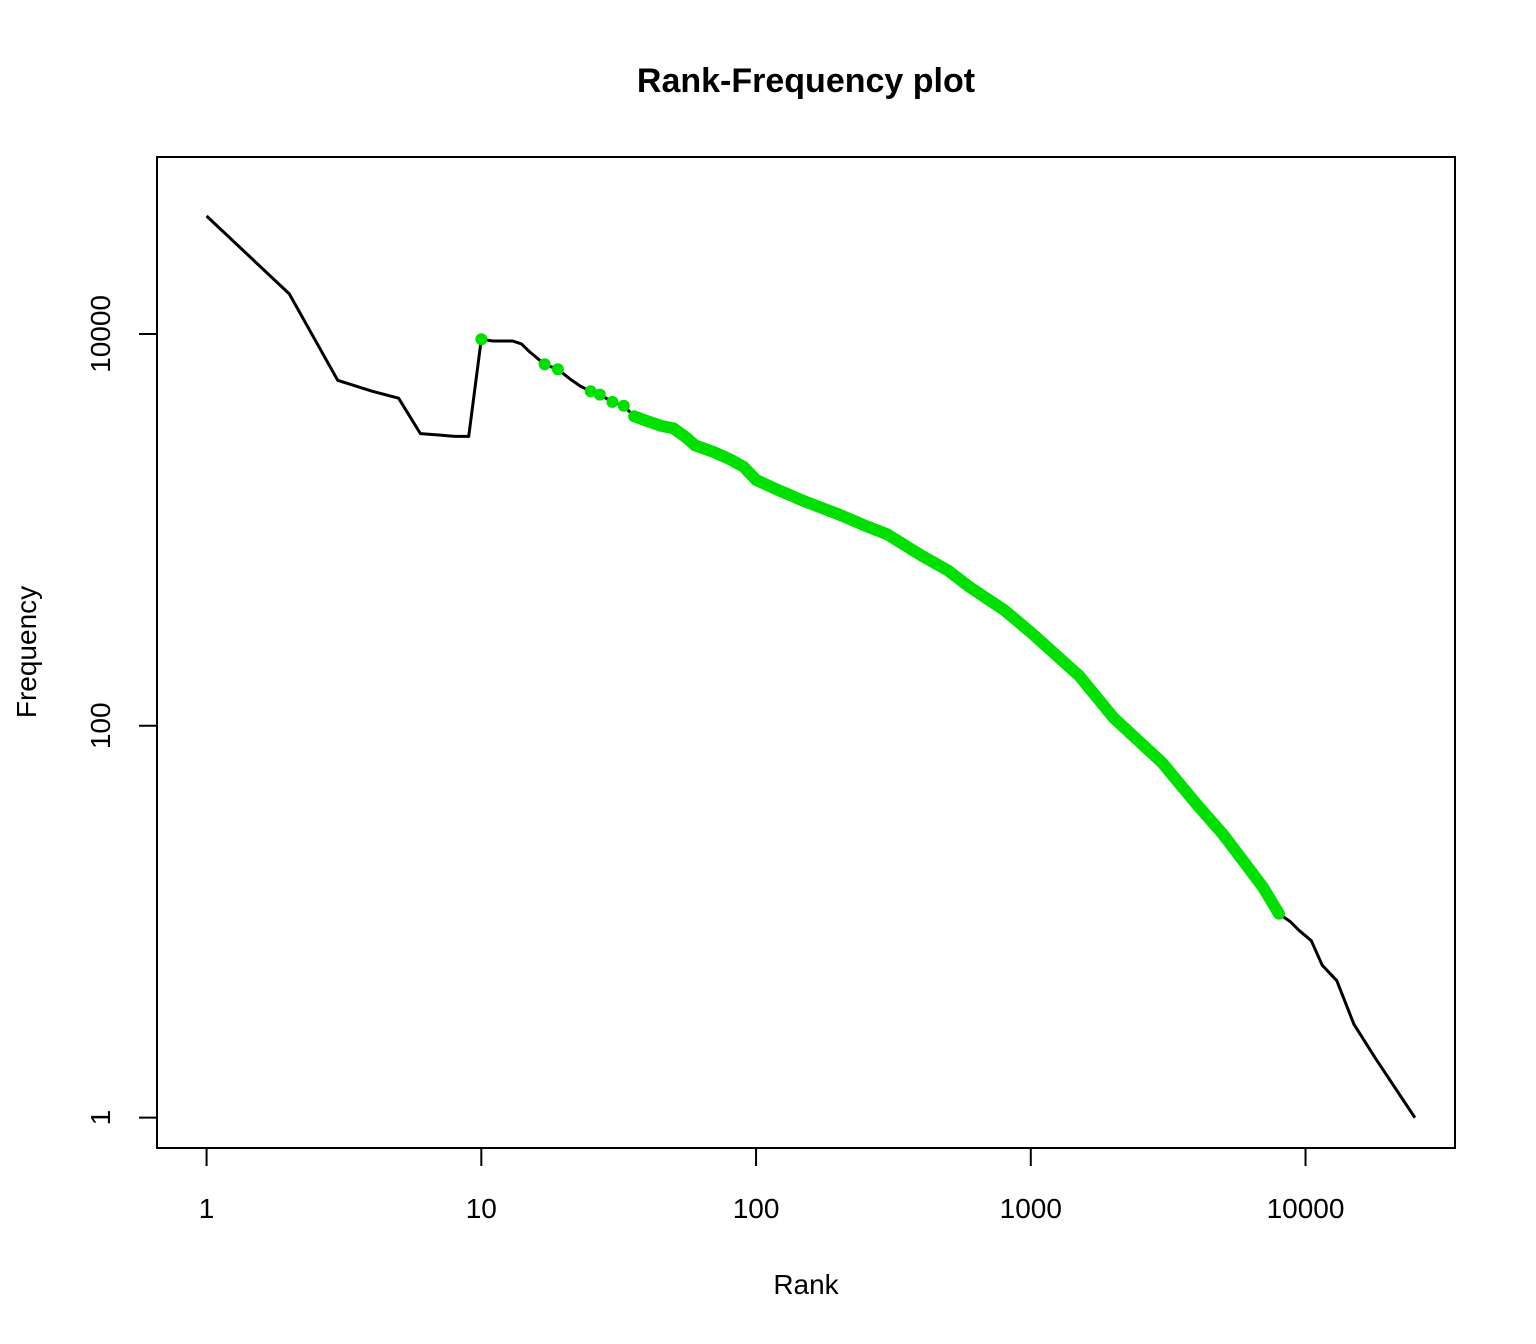 The width and height of the screenshot is (1536, 1344). I want to click on y-axis-label: Frequency, so click(26, 652).